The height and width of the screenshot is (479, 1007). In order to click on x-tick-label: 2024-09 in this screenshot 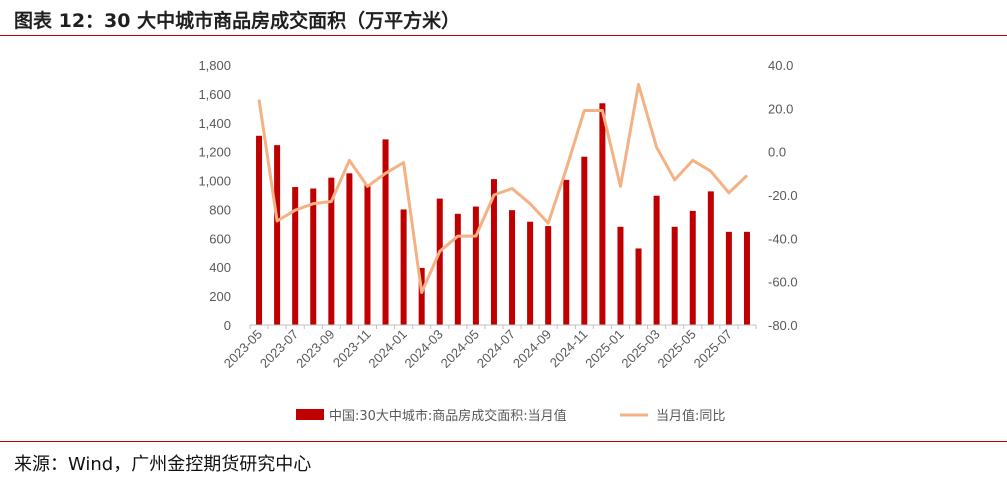, I will do `click(532, 349)`.